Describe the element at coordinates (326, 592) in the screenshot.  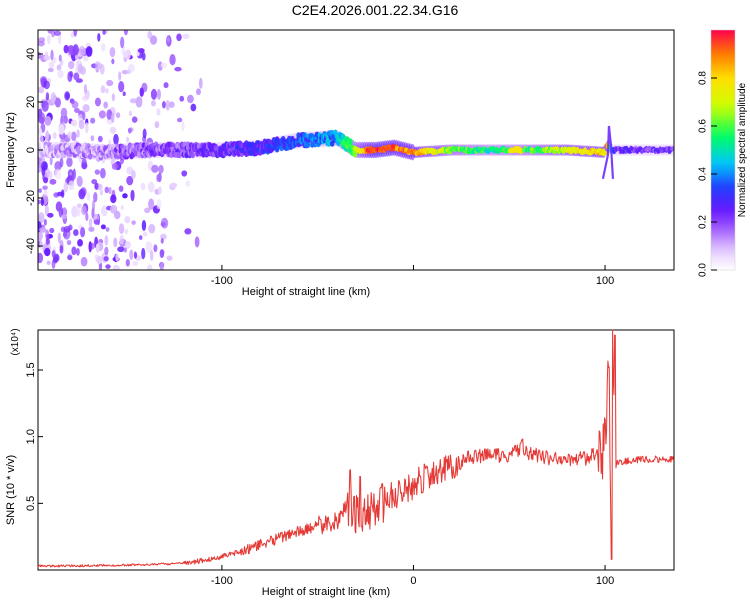
I see `bottom-x-axis-label: Height of straight line (km)` at that location.